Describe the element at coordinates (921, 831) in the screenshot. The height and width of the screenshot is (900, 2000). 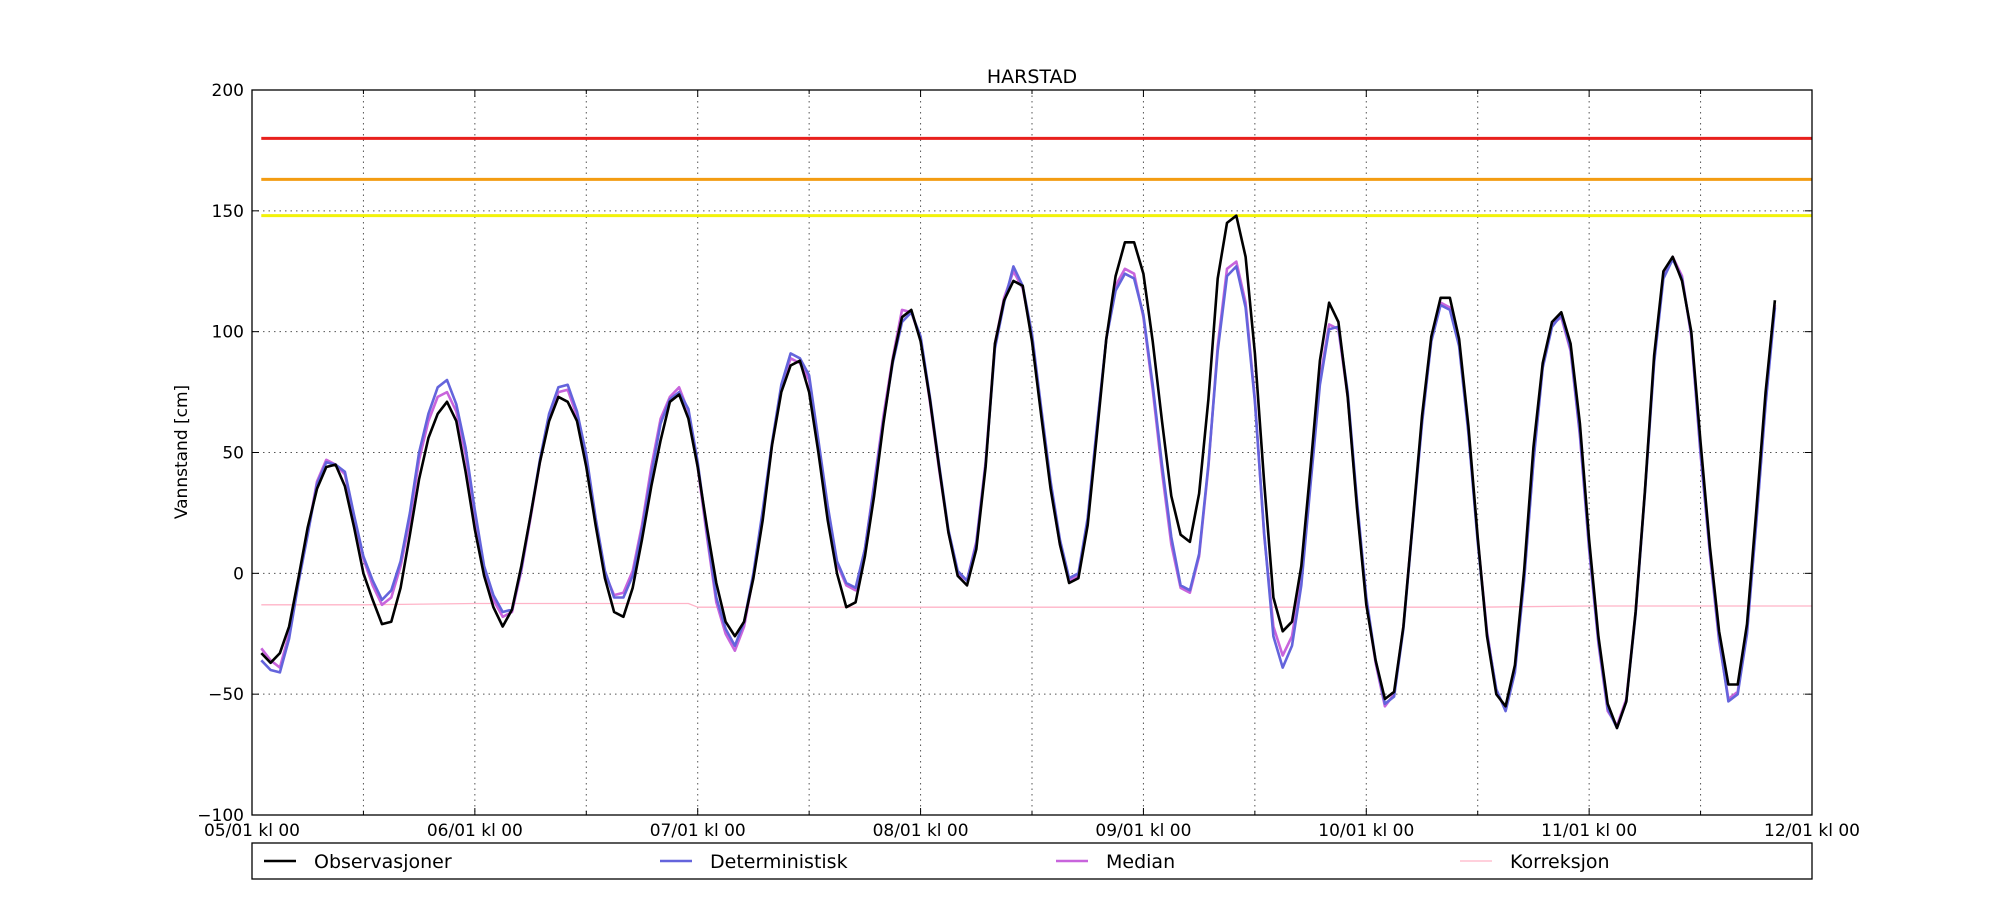
I see `x-tick-label: 08/01 kl 00` at that location.